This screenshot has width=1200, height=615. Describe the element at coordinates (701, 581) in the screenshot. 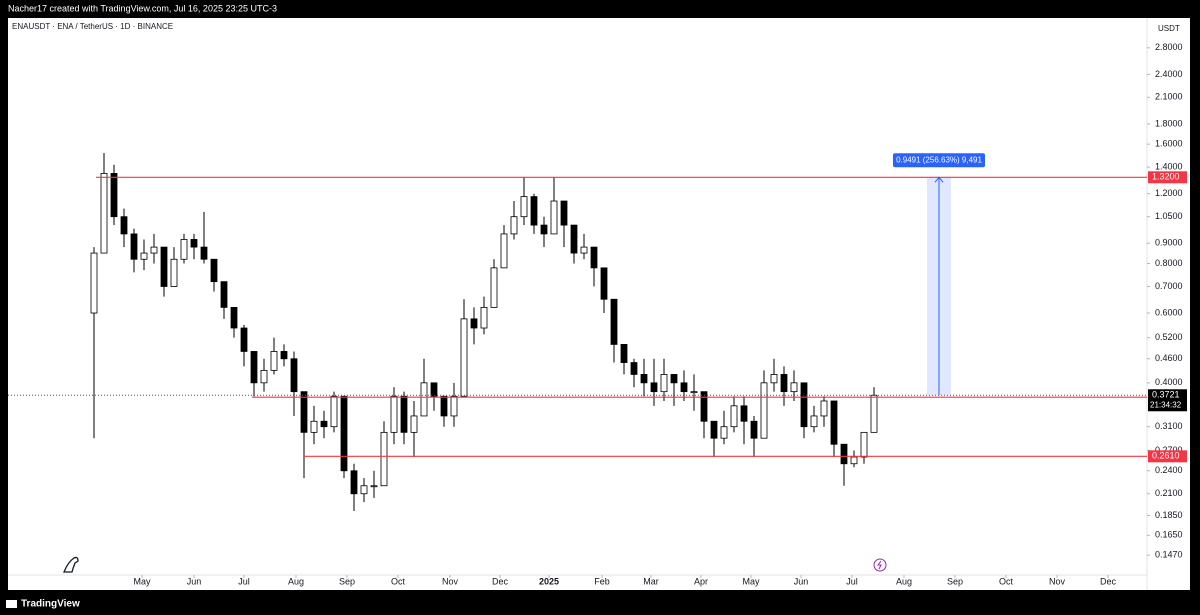

I see `x-tick-label: Apr` at that location.